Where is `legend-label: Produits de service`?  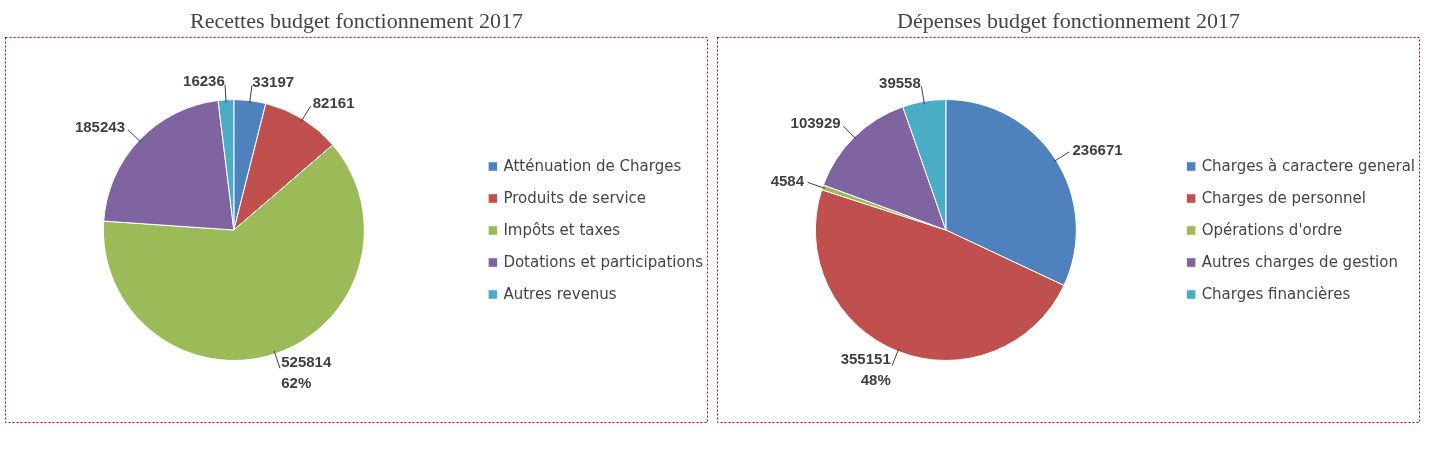
legend-label: Produits de service is located at coordinates (575, 197).